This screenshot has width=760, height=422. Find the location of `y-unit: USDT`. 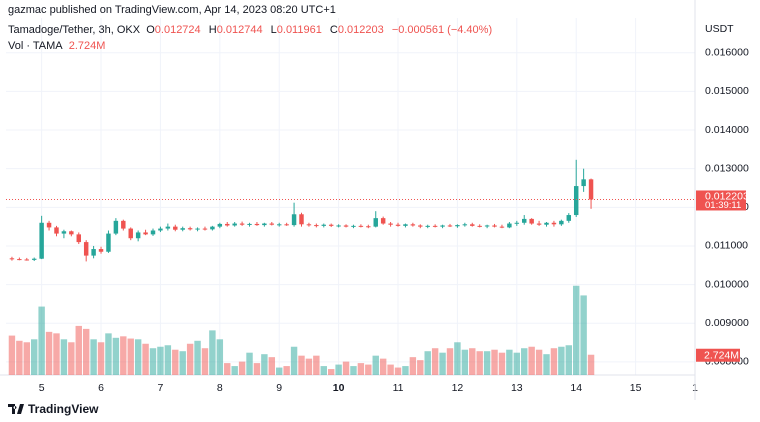

y-unit: USDT is located at coordinates (719, 29).